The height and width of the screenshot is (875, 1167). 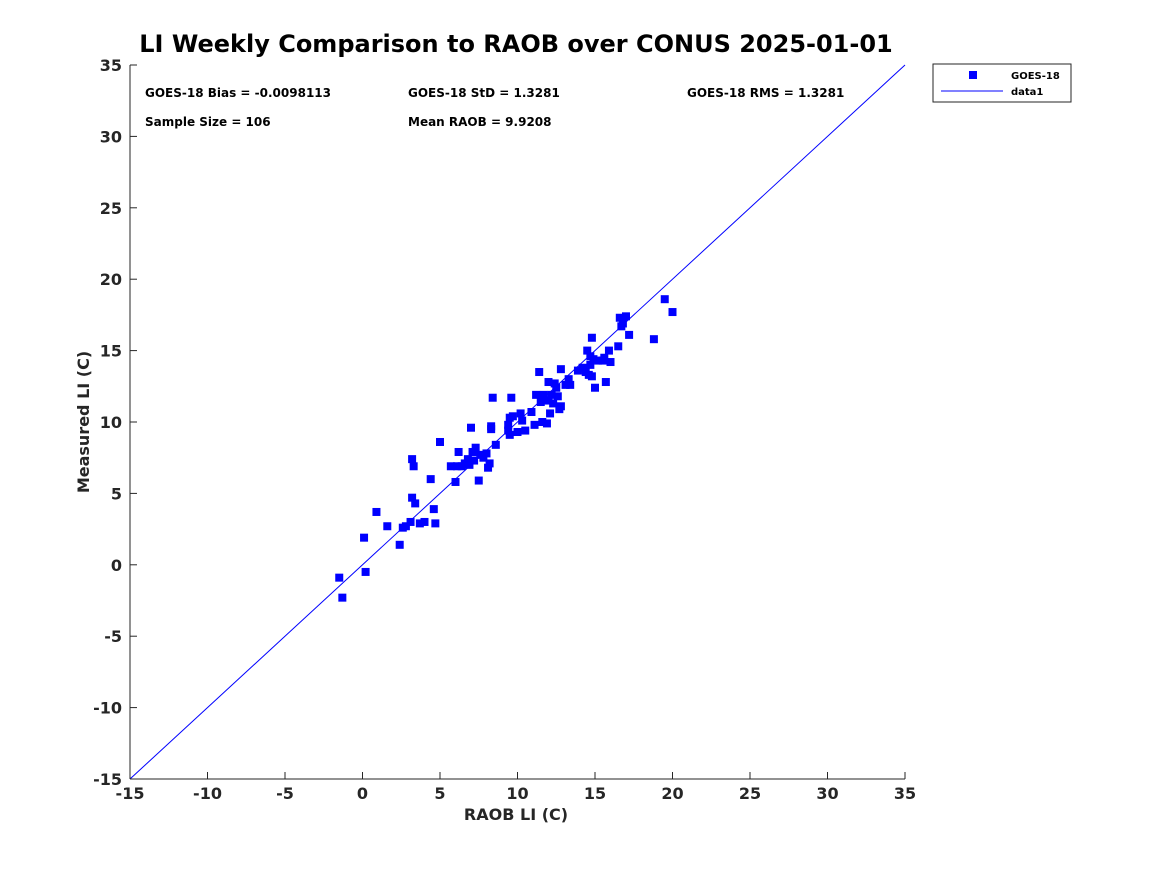 What do you see at coordinates (107, 708) in the screenshot?
I see `y-tick-label: -10` at bounding box center [107, 708].